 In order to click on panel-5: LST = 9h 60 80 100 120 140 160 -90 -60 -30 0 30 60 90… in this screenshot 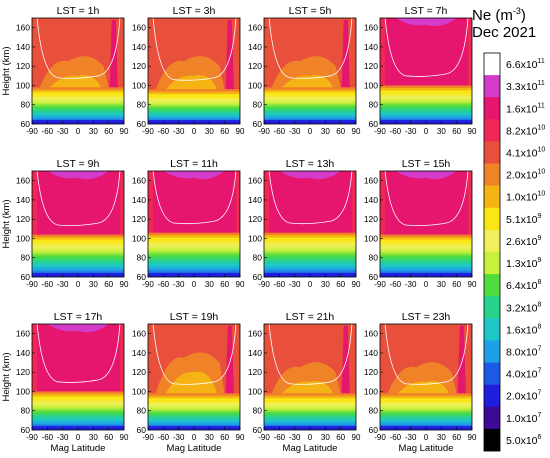, I will do `click(65, 223)`.